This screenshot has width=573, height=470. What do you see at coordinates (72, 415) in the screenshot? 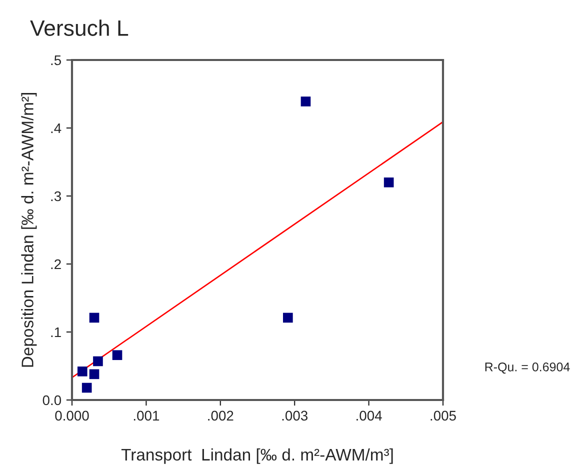
I see `x-tick-label: 0.000` at bounding box center [72, 415].